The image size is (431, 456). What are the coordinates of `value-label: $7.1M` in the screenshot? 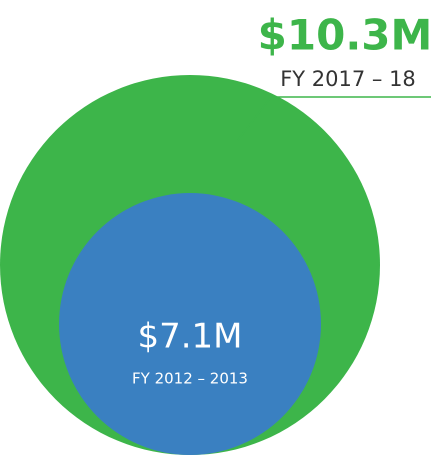 It's located at (189, 337).